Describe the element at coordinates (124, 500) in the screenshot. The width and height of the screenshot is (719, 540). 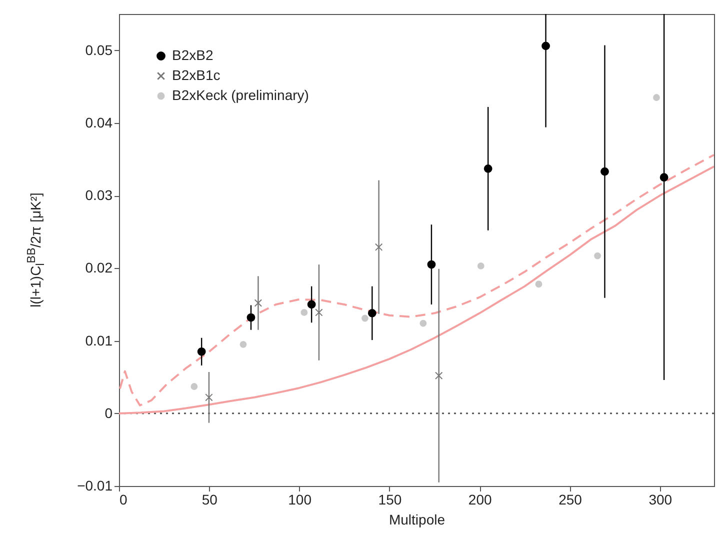
I see `x-tick-label: 0` at that location.